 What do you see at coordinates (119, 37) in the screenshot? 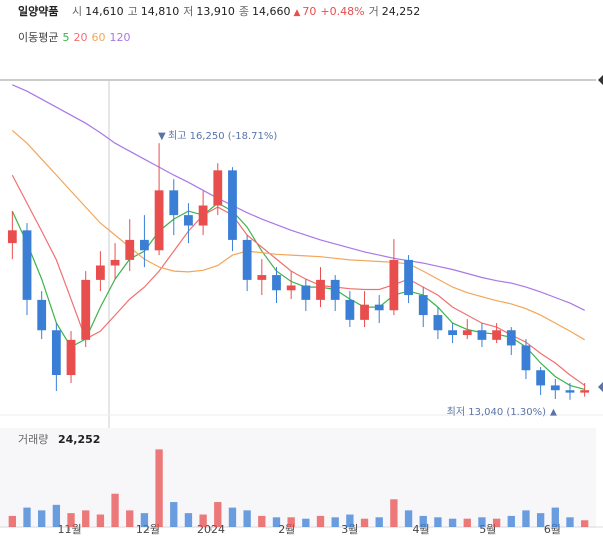
I see `ma-legend-entry: 120` at bounding box center [119, 37].